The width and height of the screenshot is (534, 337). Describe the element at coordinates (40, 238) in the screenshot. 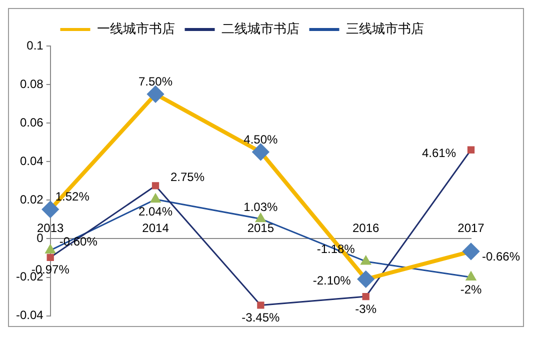

I see `y-tick-label: 0` at that location.